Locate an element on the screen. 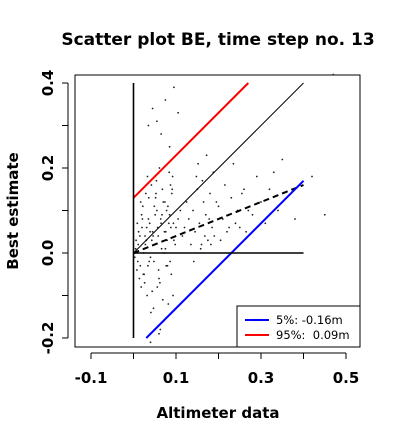 This screenshot has height=440, width=400. y-tick-label: 0.4 is located at coordinates (48, 83).